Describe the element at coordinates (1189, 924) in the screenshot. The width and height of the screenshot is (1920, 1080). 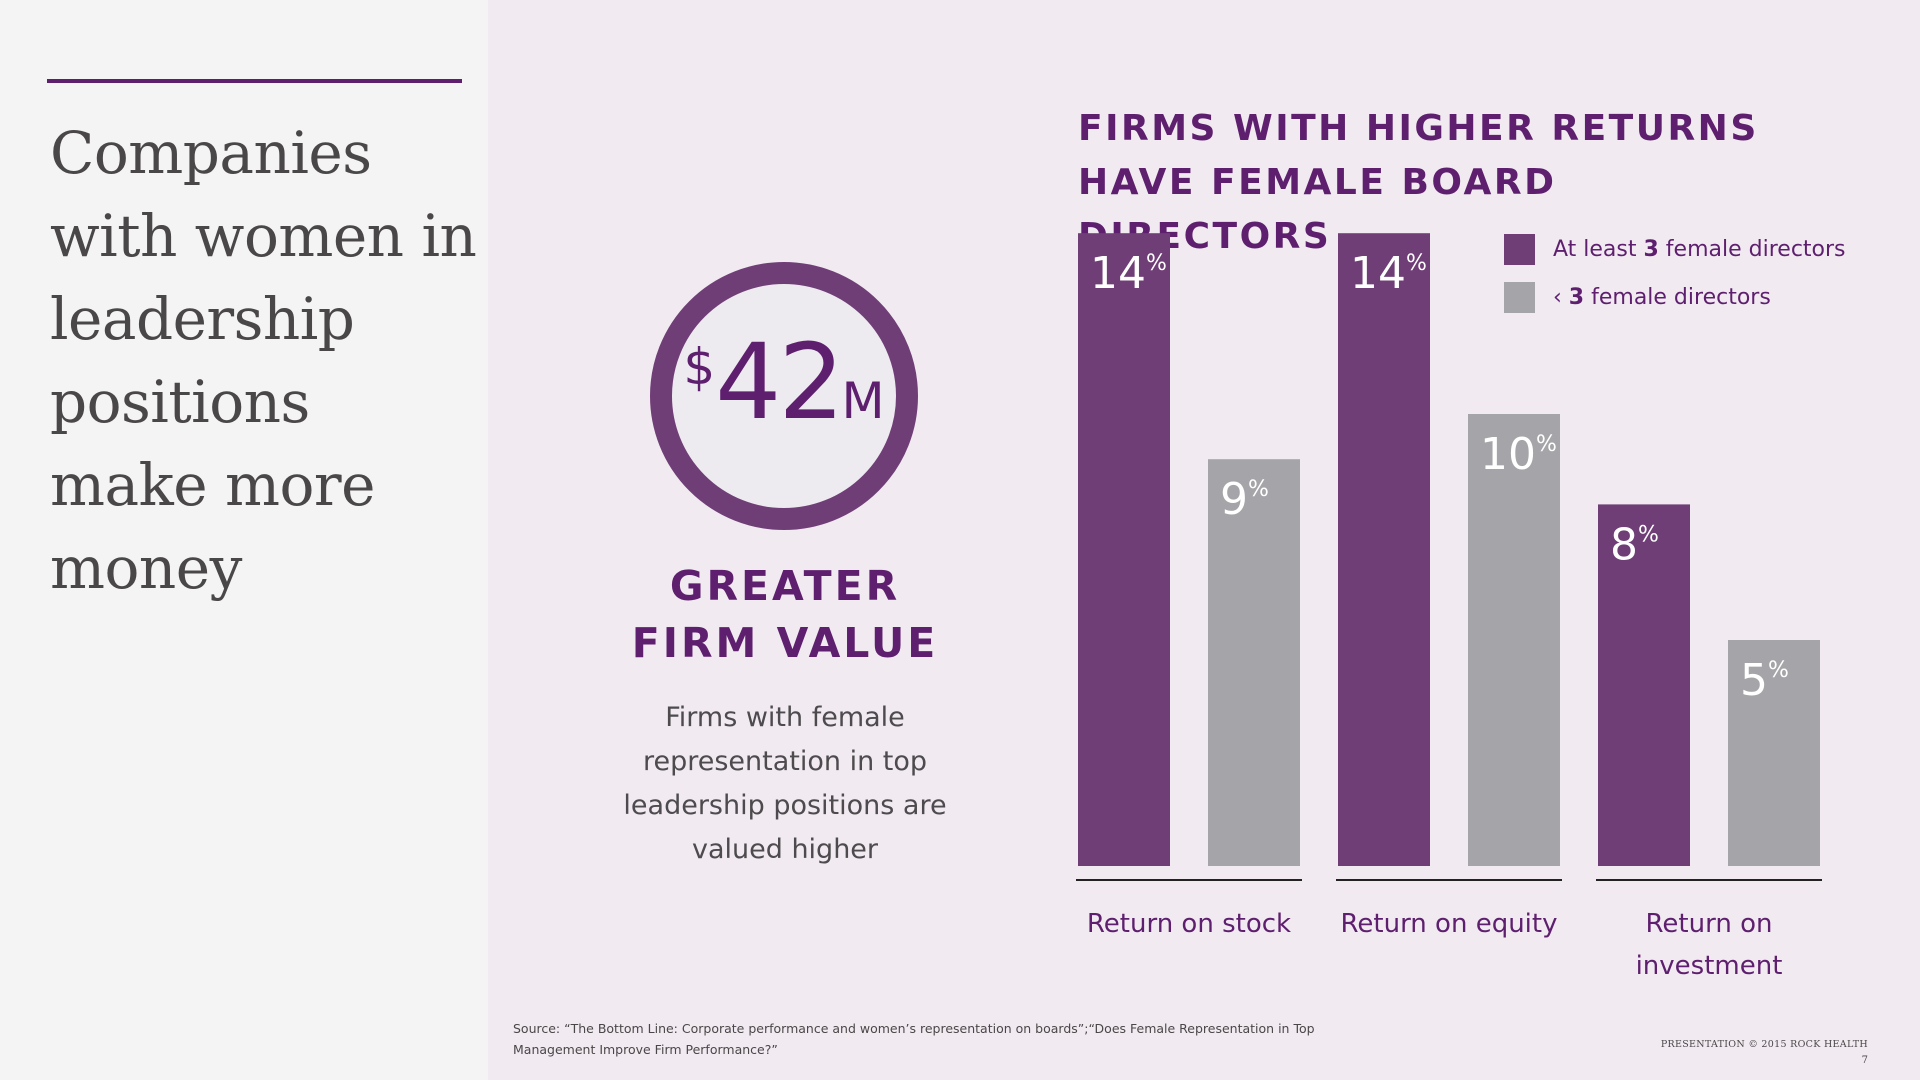
I see `category-label-0: Return on stock` at that location.